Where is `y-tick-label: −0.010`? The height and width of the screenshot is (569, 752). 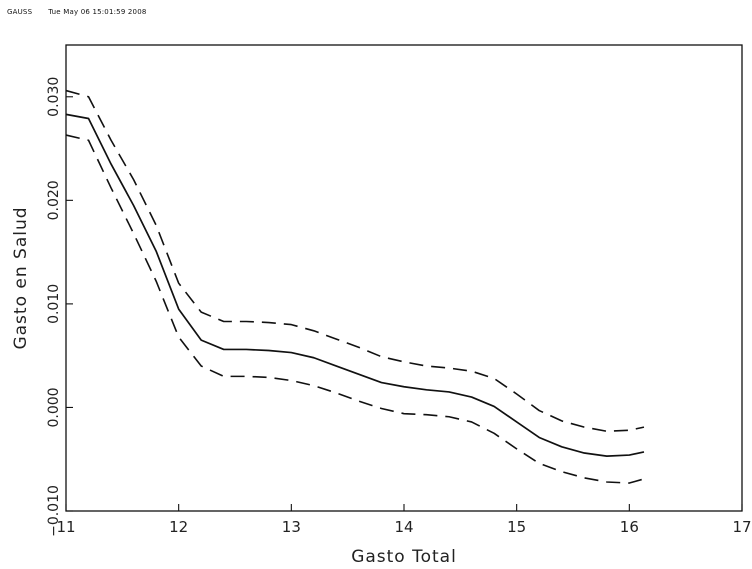
y-tick-label: −0.010 is located at coordinates (54, 511).